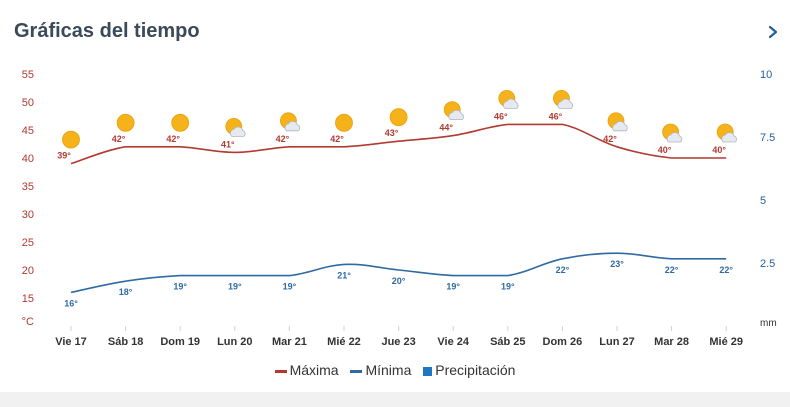  Describe the element at coordinates (446, 128) in the screenshot. I see `data-label-max: 44°` at that location.